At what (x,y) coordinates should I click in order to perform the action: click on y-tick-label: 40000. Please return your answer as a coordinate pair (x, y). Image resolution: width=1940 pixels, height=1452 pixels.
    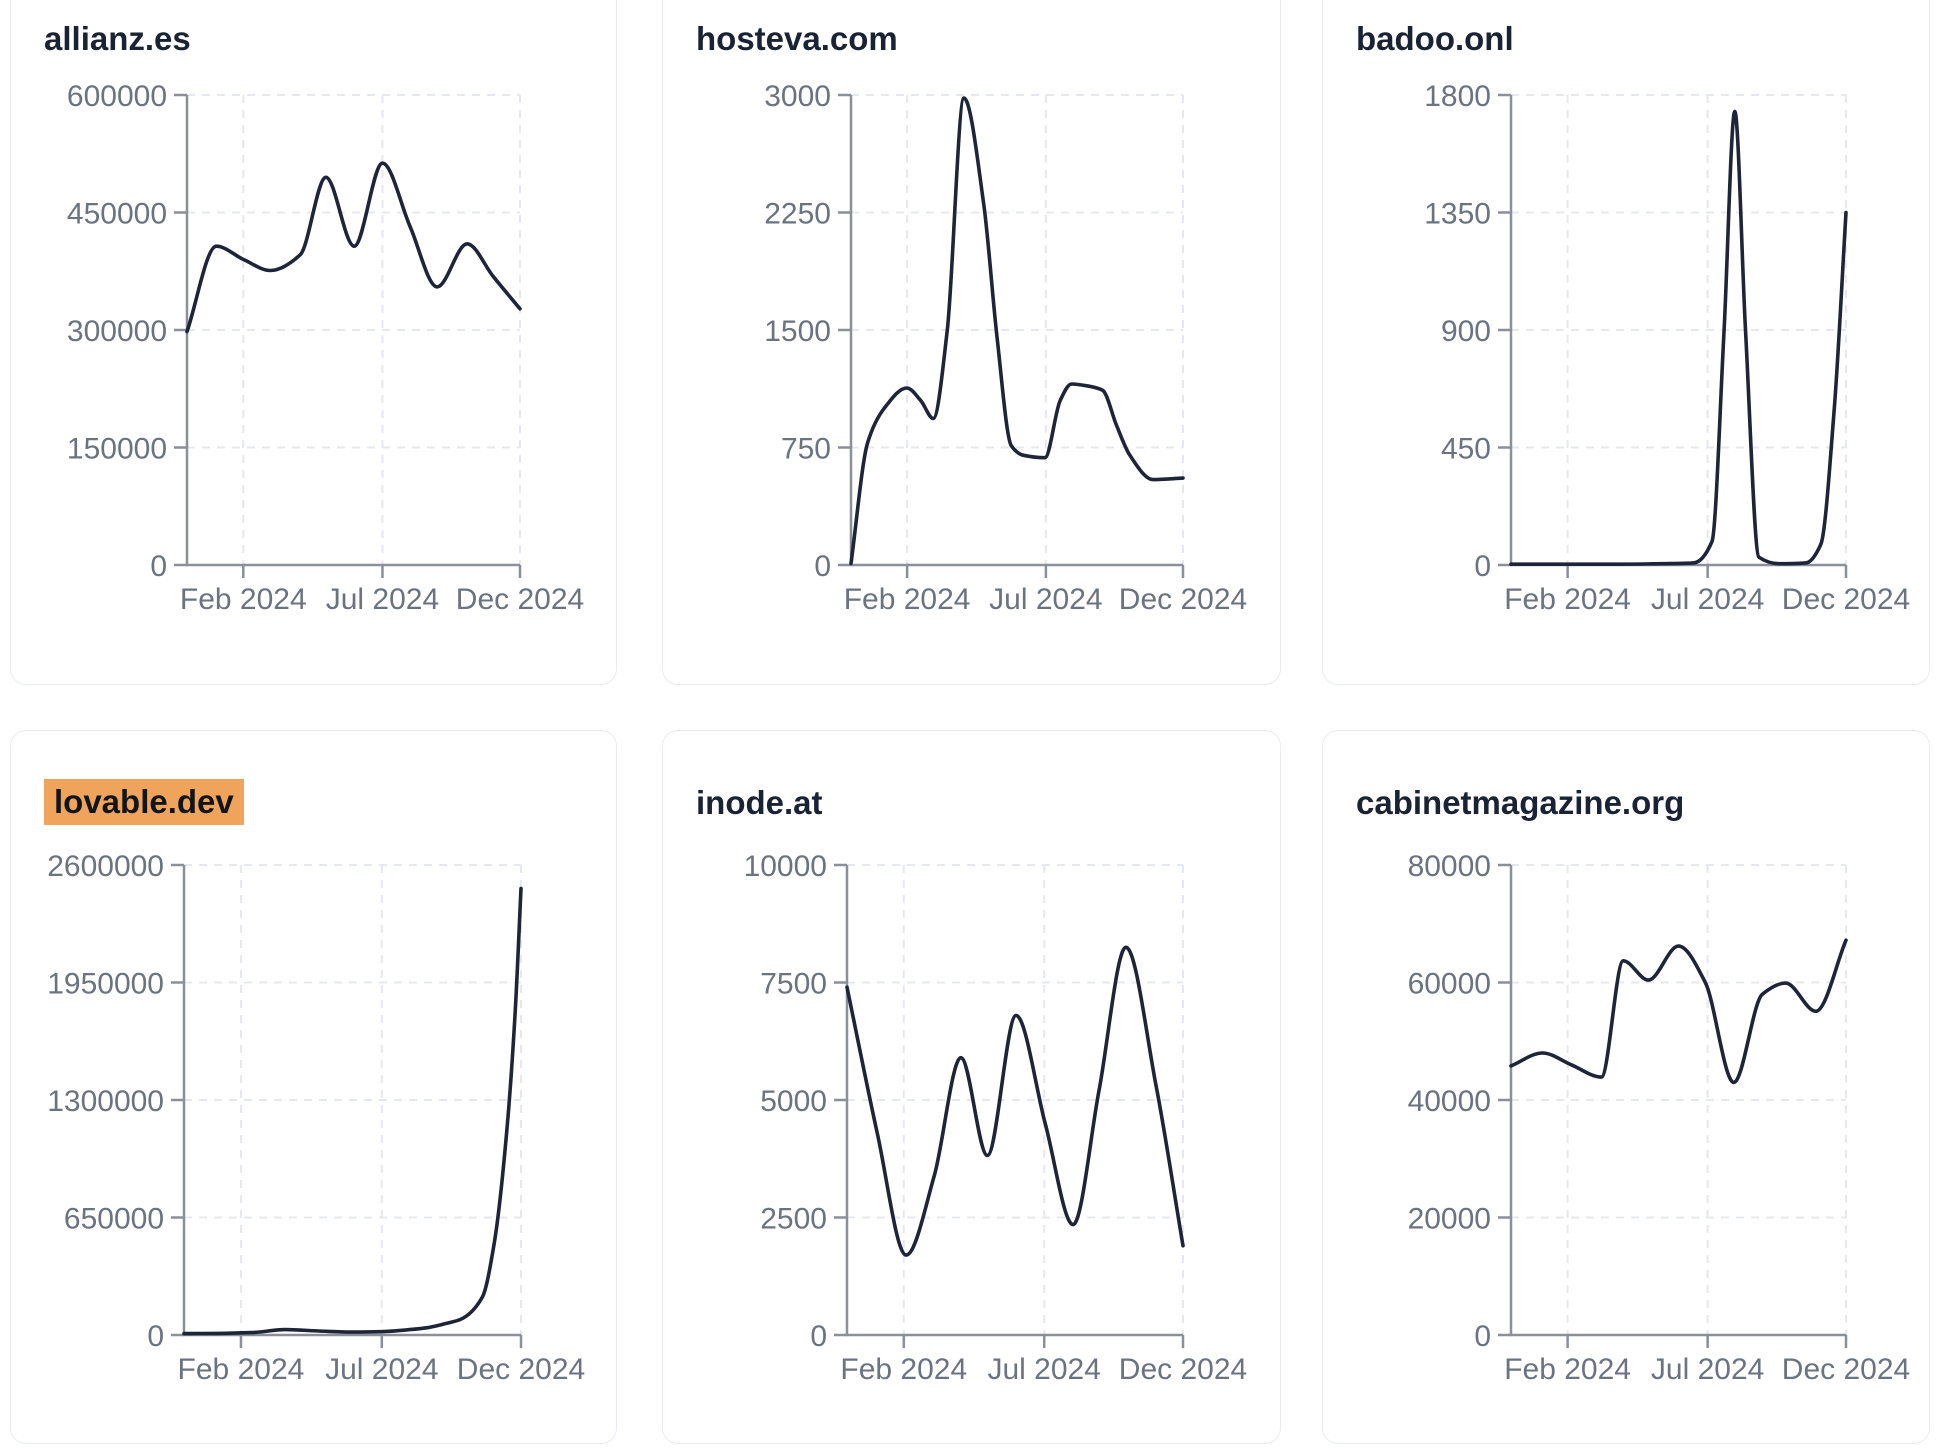
    Looking at the image, I should click on (1449, 1101).